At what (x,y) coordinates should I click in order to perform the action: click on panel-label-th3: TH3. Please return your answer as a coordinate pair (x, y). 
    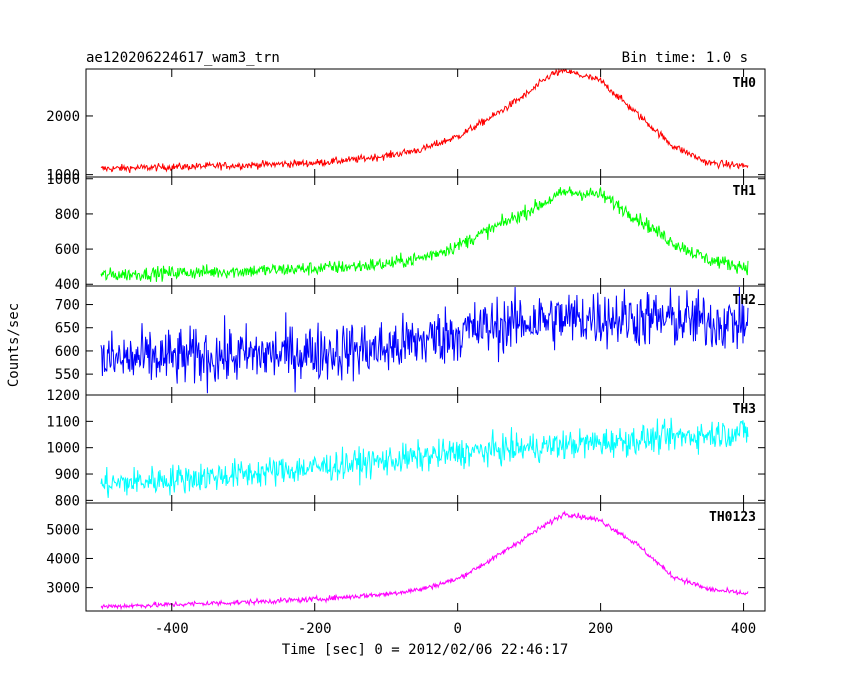
    Looking at the image, I should click on (744, 409).